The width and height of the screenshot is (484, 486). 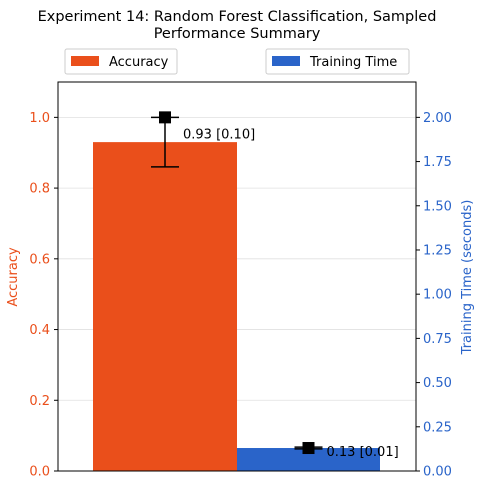 I want to click on right-tick-label-0: 0.00, so click(x=437, y=472).